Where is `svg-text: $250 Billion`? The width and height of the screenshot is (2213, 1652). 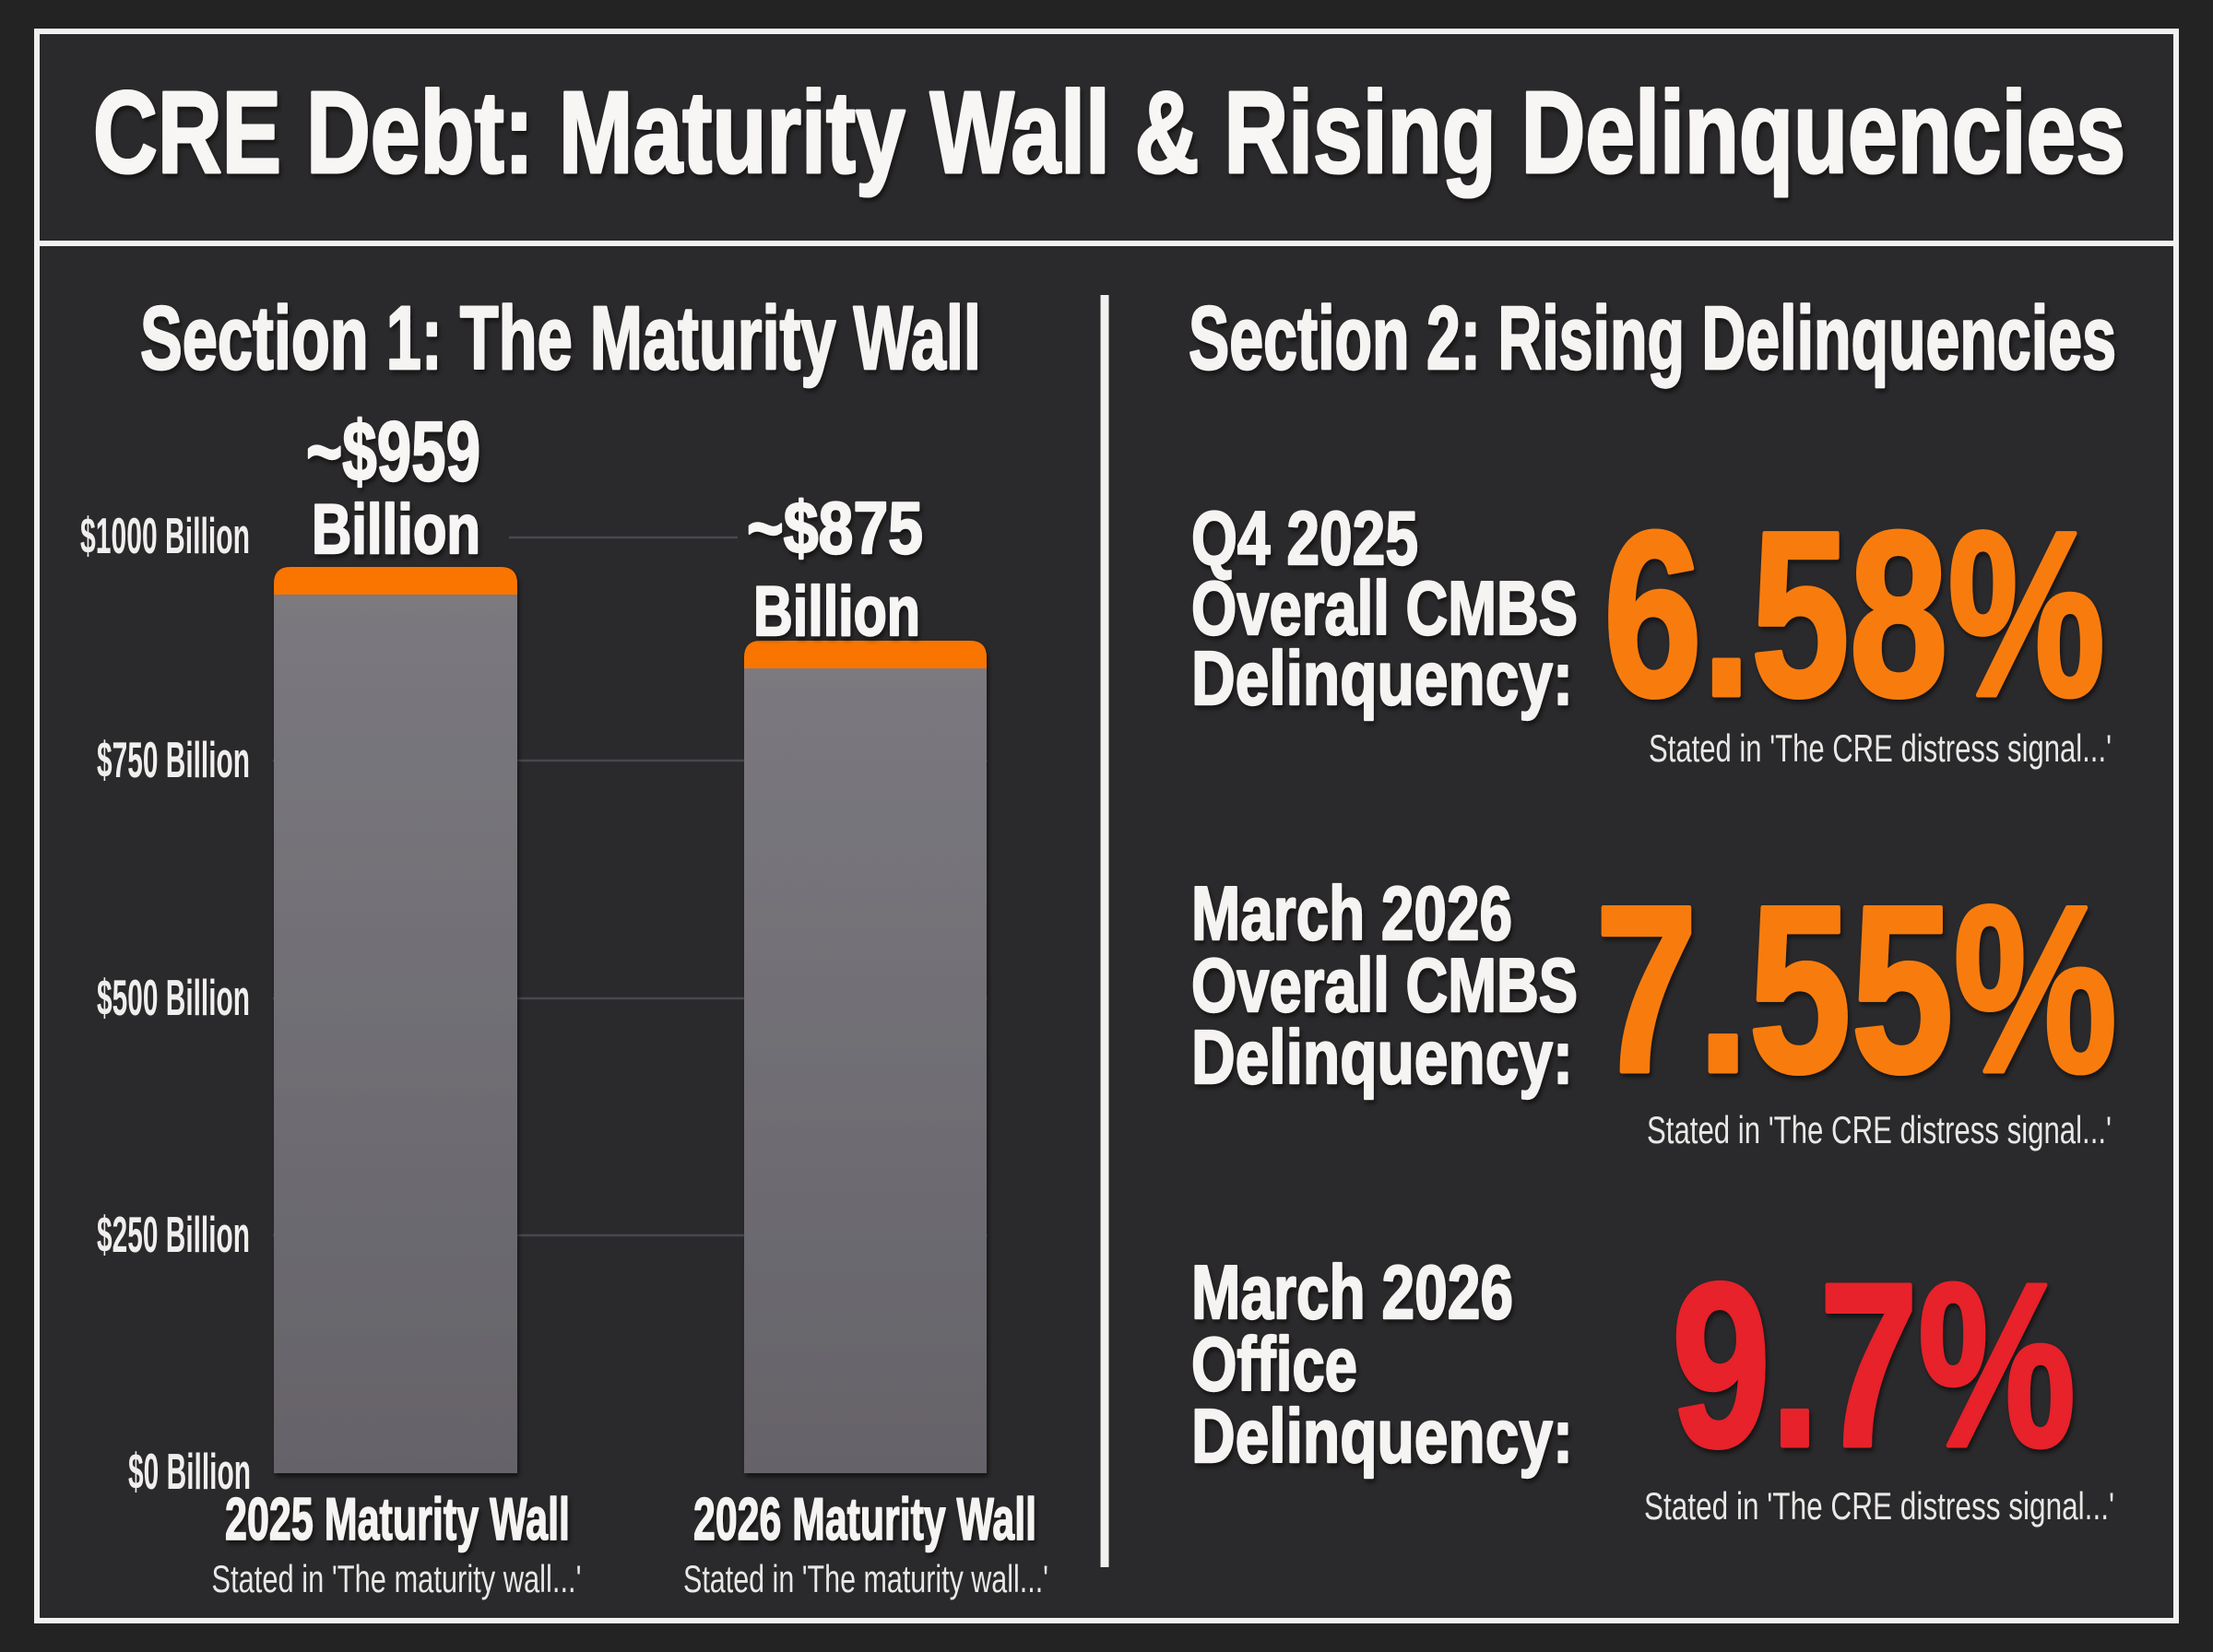 svg-text: $250 Billion is located at coordinates (173, 1234).